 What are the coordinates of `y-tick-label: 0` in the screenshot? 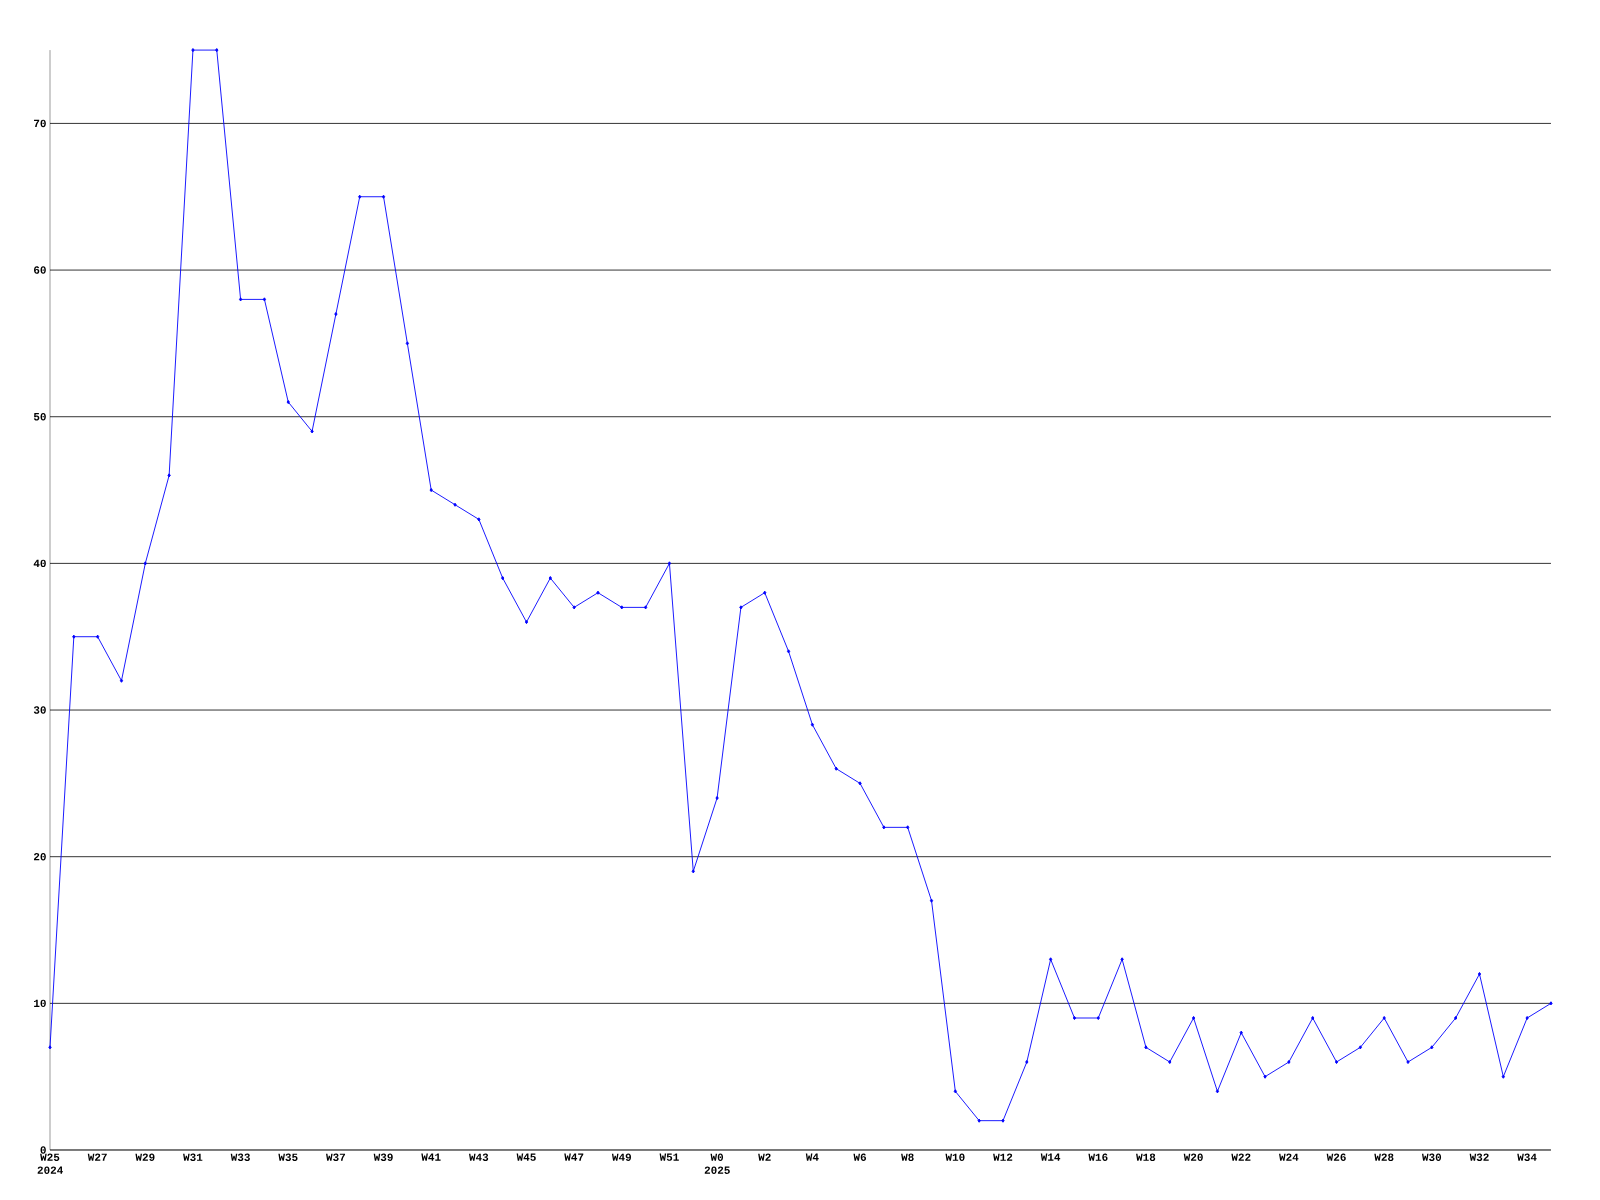 It's located at (43, 1150).